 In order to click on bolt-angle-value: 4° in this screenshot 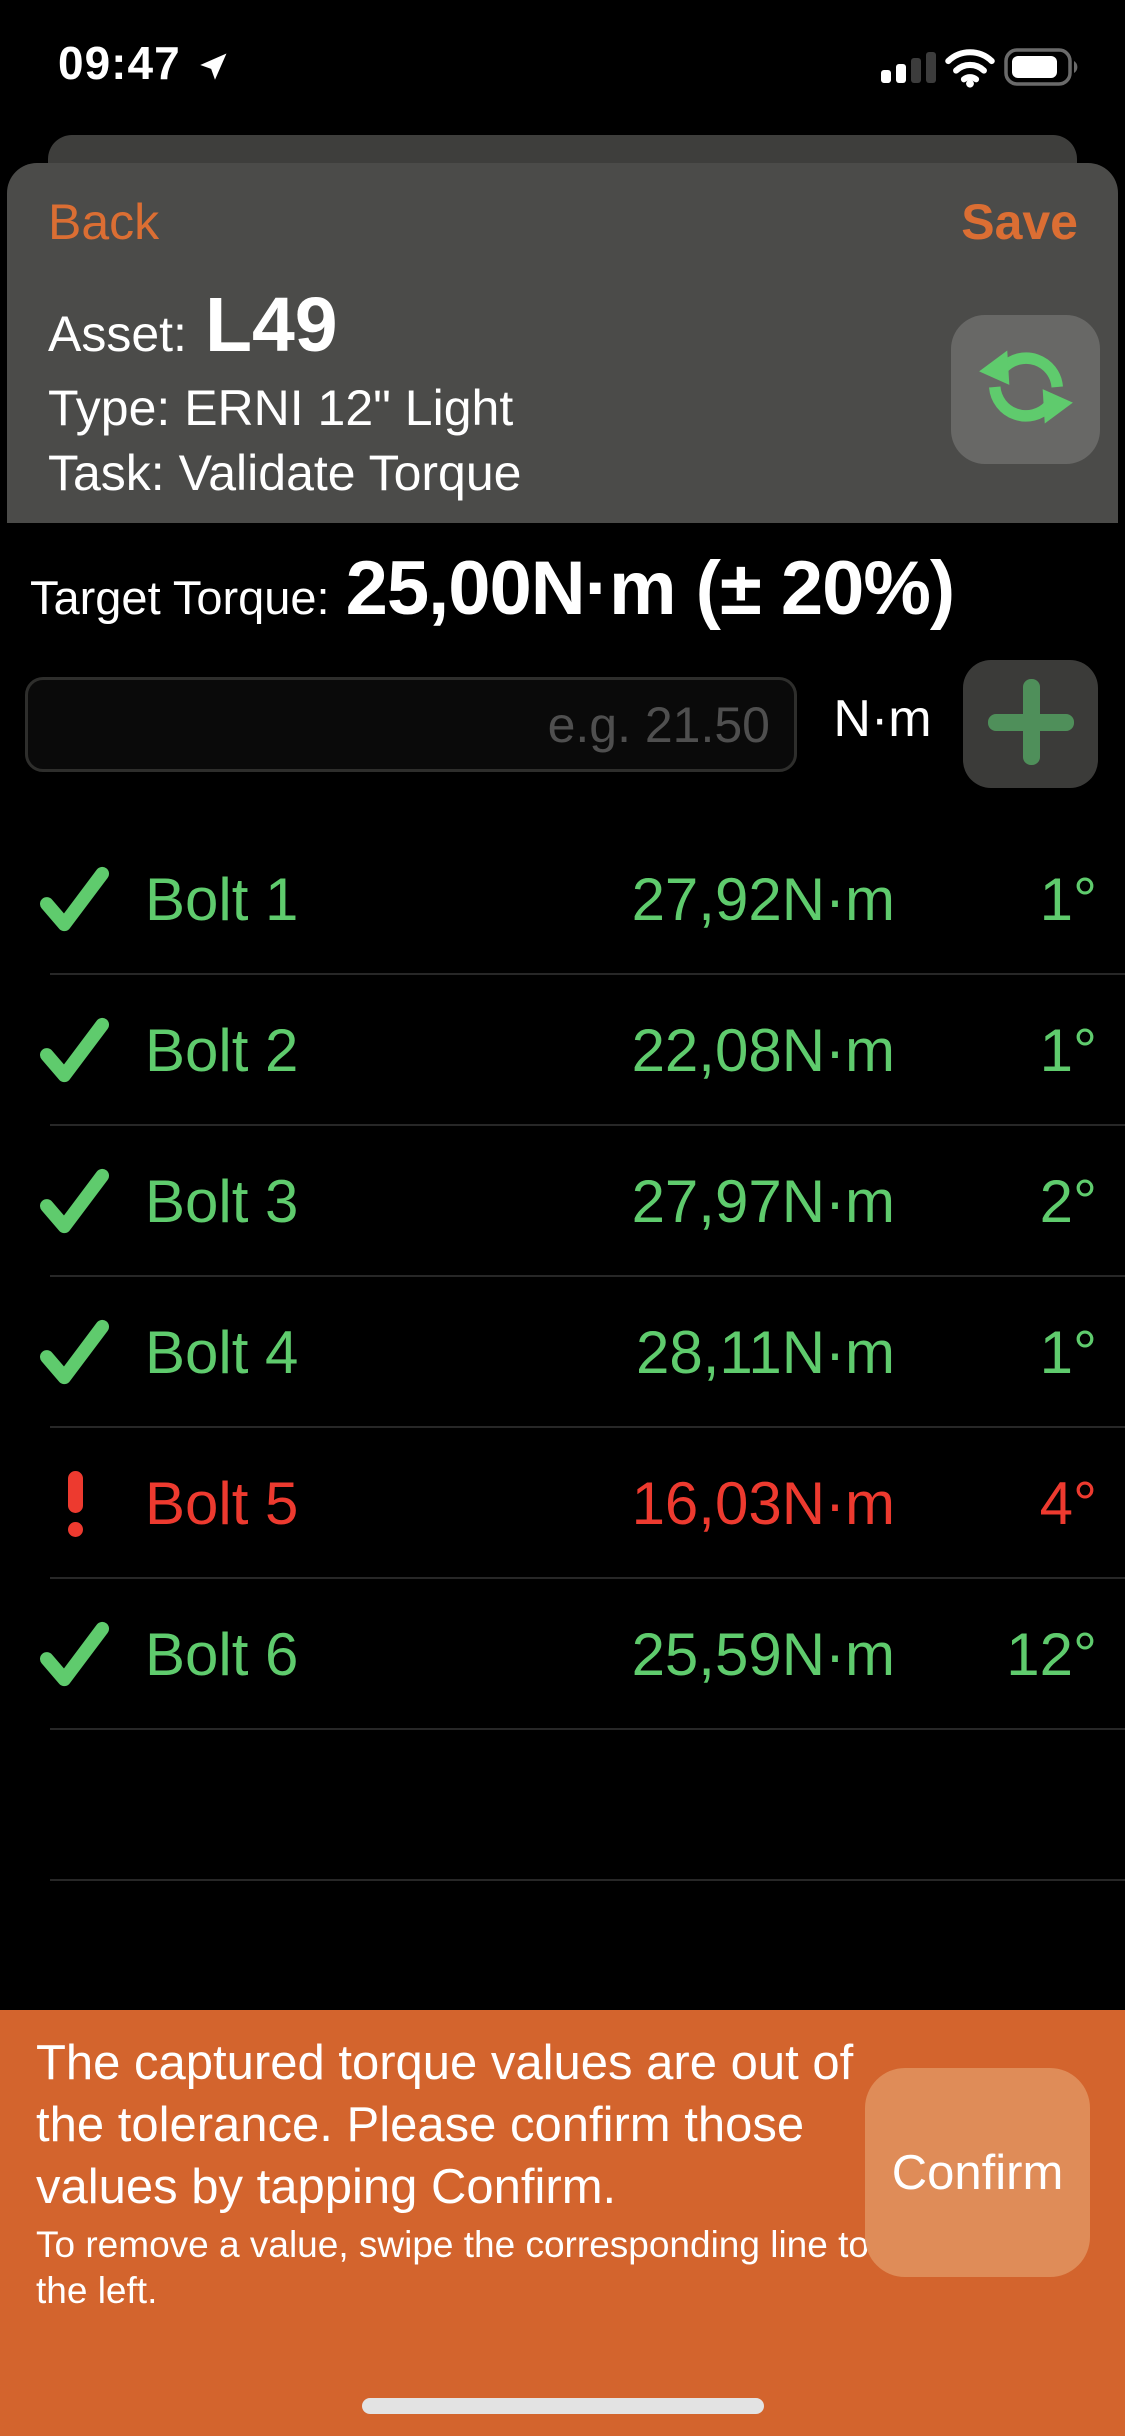, I will do `click(1068, 1503)`.